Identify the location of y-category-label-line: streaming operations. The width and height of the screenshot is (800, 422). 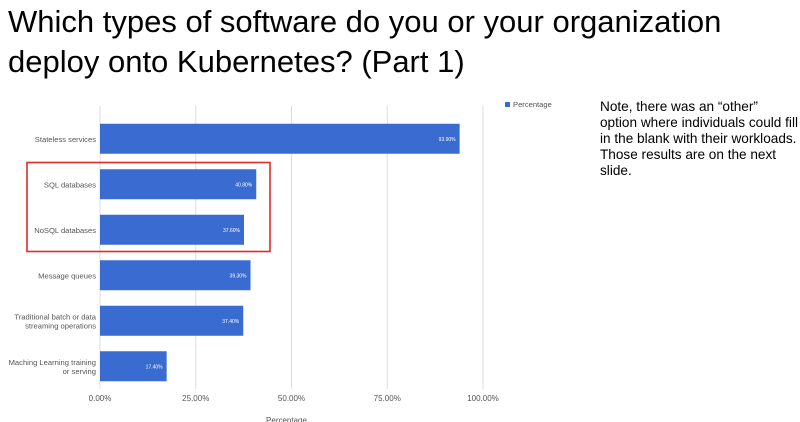
(60, 325).